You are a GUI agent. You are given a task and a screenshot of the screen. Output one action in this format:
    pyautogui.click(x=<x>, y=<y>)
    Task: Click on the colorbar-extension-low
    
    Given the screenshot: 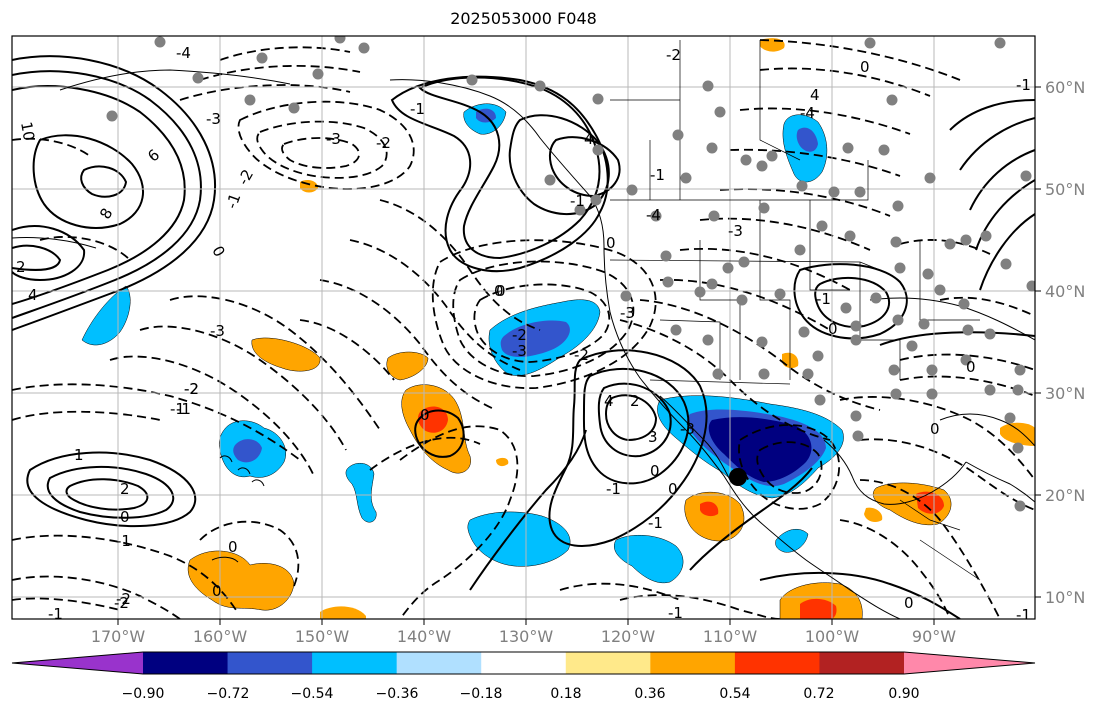 What is the action you would take?
    pyautogui.click(x=77, y=663)
    